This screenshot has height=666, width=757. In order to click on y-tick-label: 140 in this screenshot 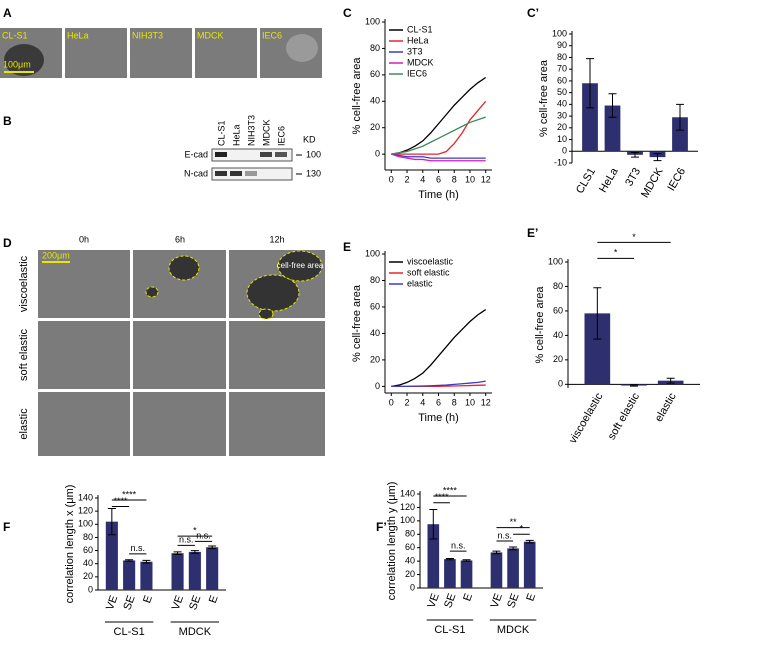, I will do `click(85, 497)`.